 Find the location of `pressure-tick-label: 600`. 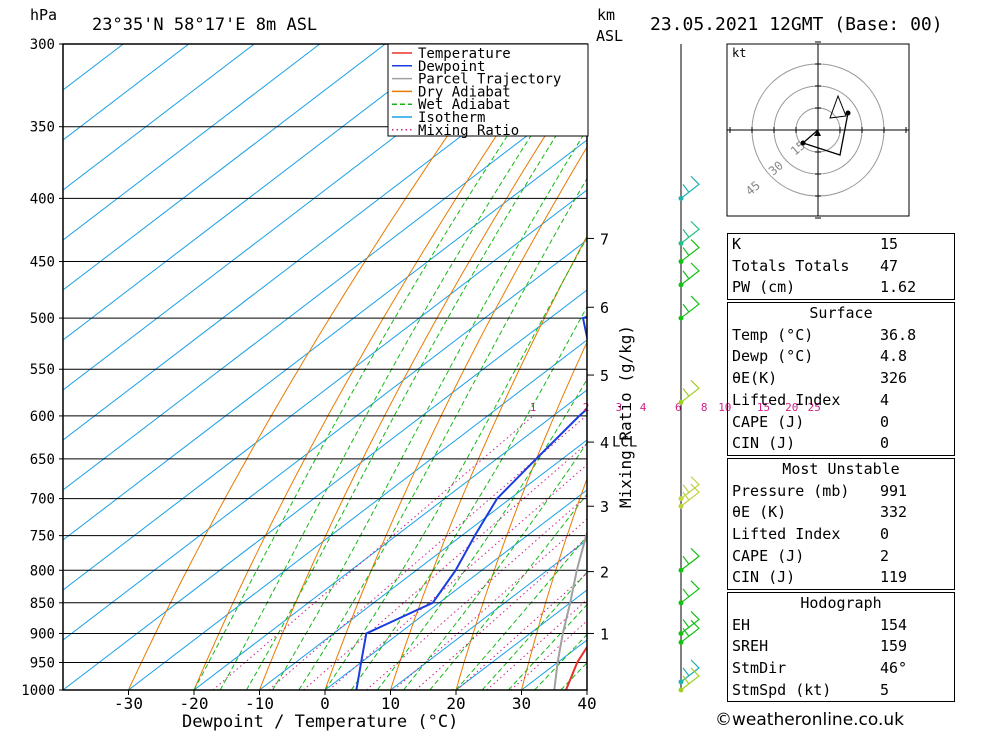

pressure-tick-label: 600 is located at coordinates (42, 417).